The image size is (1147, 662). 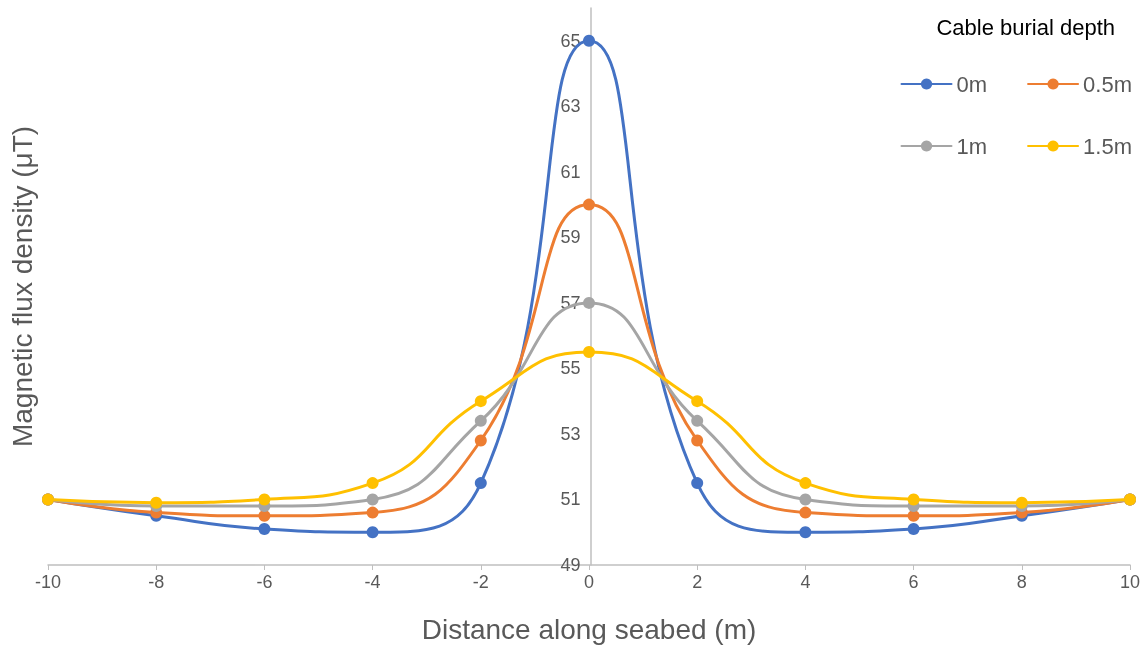 I want to click on y-tick-label: 63, so click(x=570, y=106).